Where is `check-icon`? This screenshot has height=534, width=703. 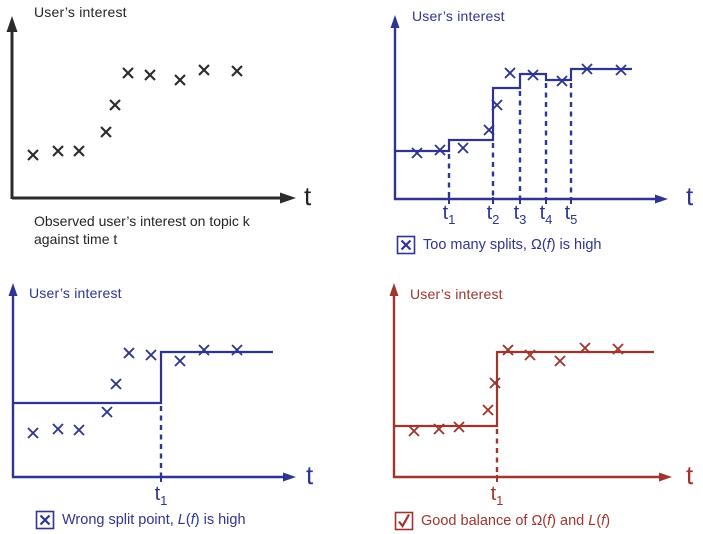
check-icon is located at coordinates (404, 521).